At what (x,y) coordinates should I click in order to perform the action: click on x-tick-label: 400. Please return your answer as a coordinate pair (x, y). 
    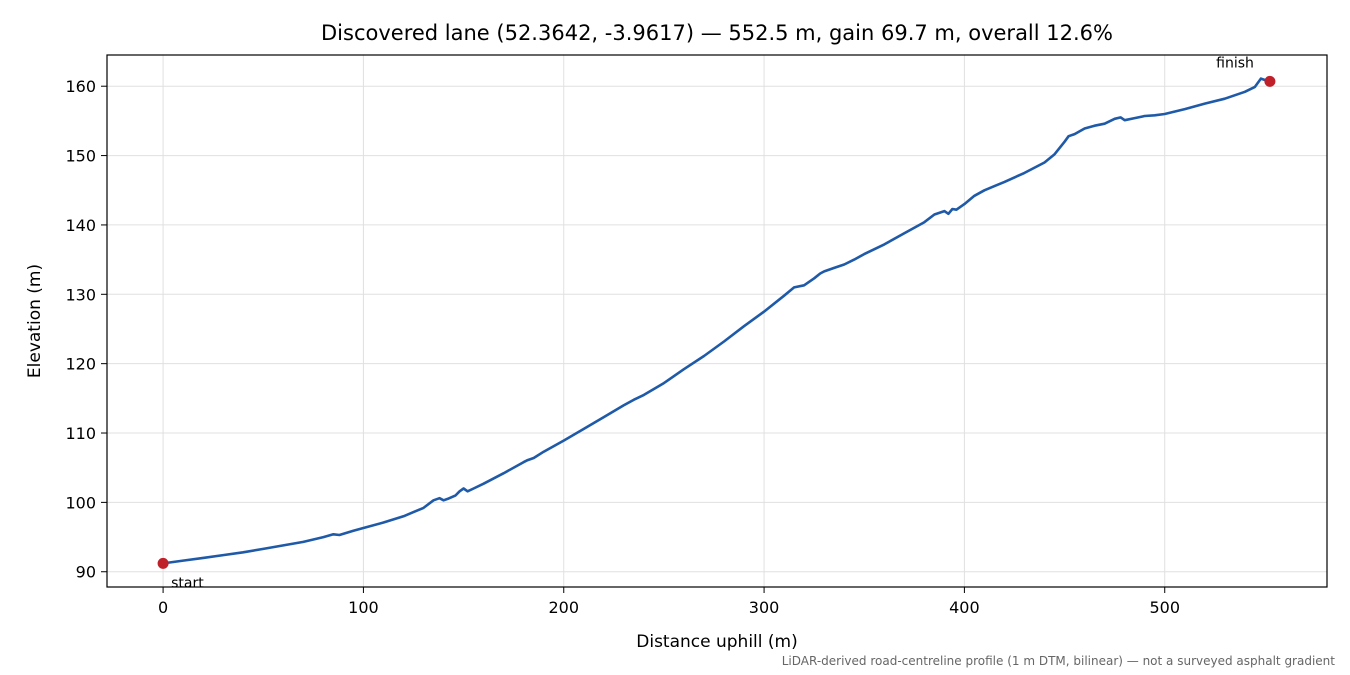
    Looking at the image, I should click on (964, 607).